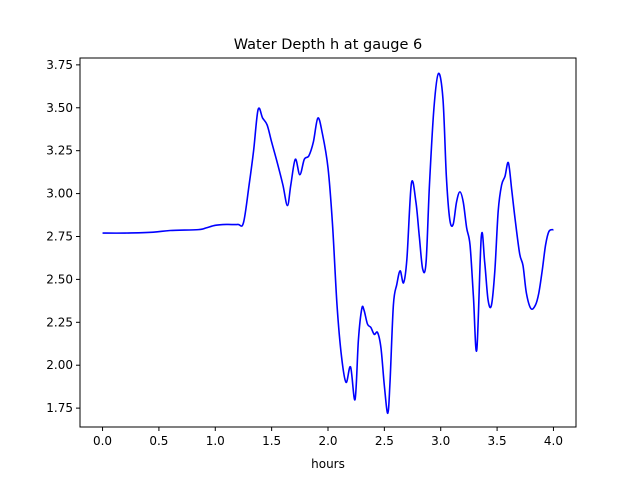 The height and width of the screenshot is (480, 640). Describe the element at coordinates (440, 441) in the screenshot. I see `x-tick-label: 3.0` at that location.